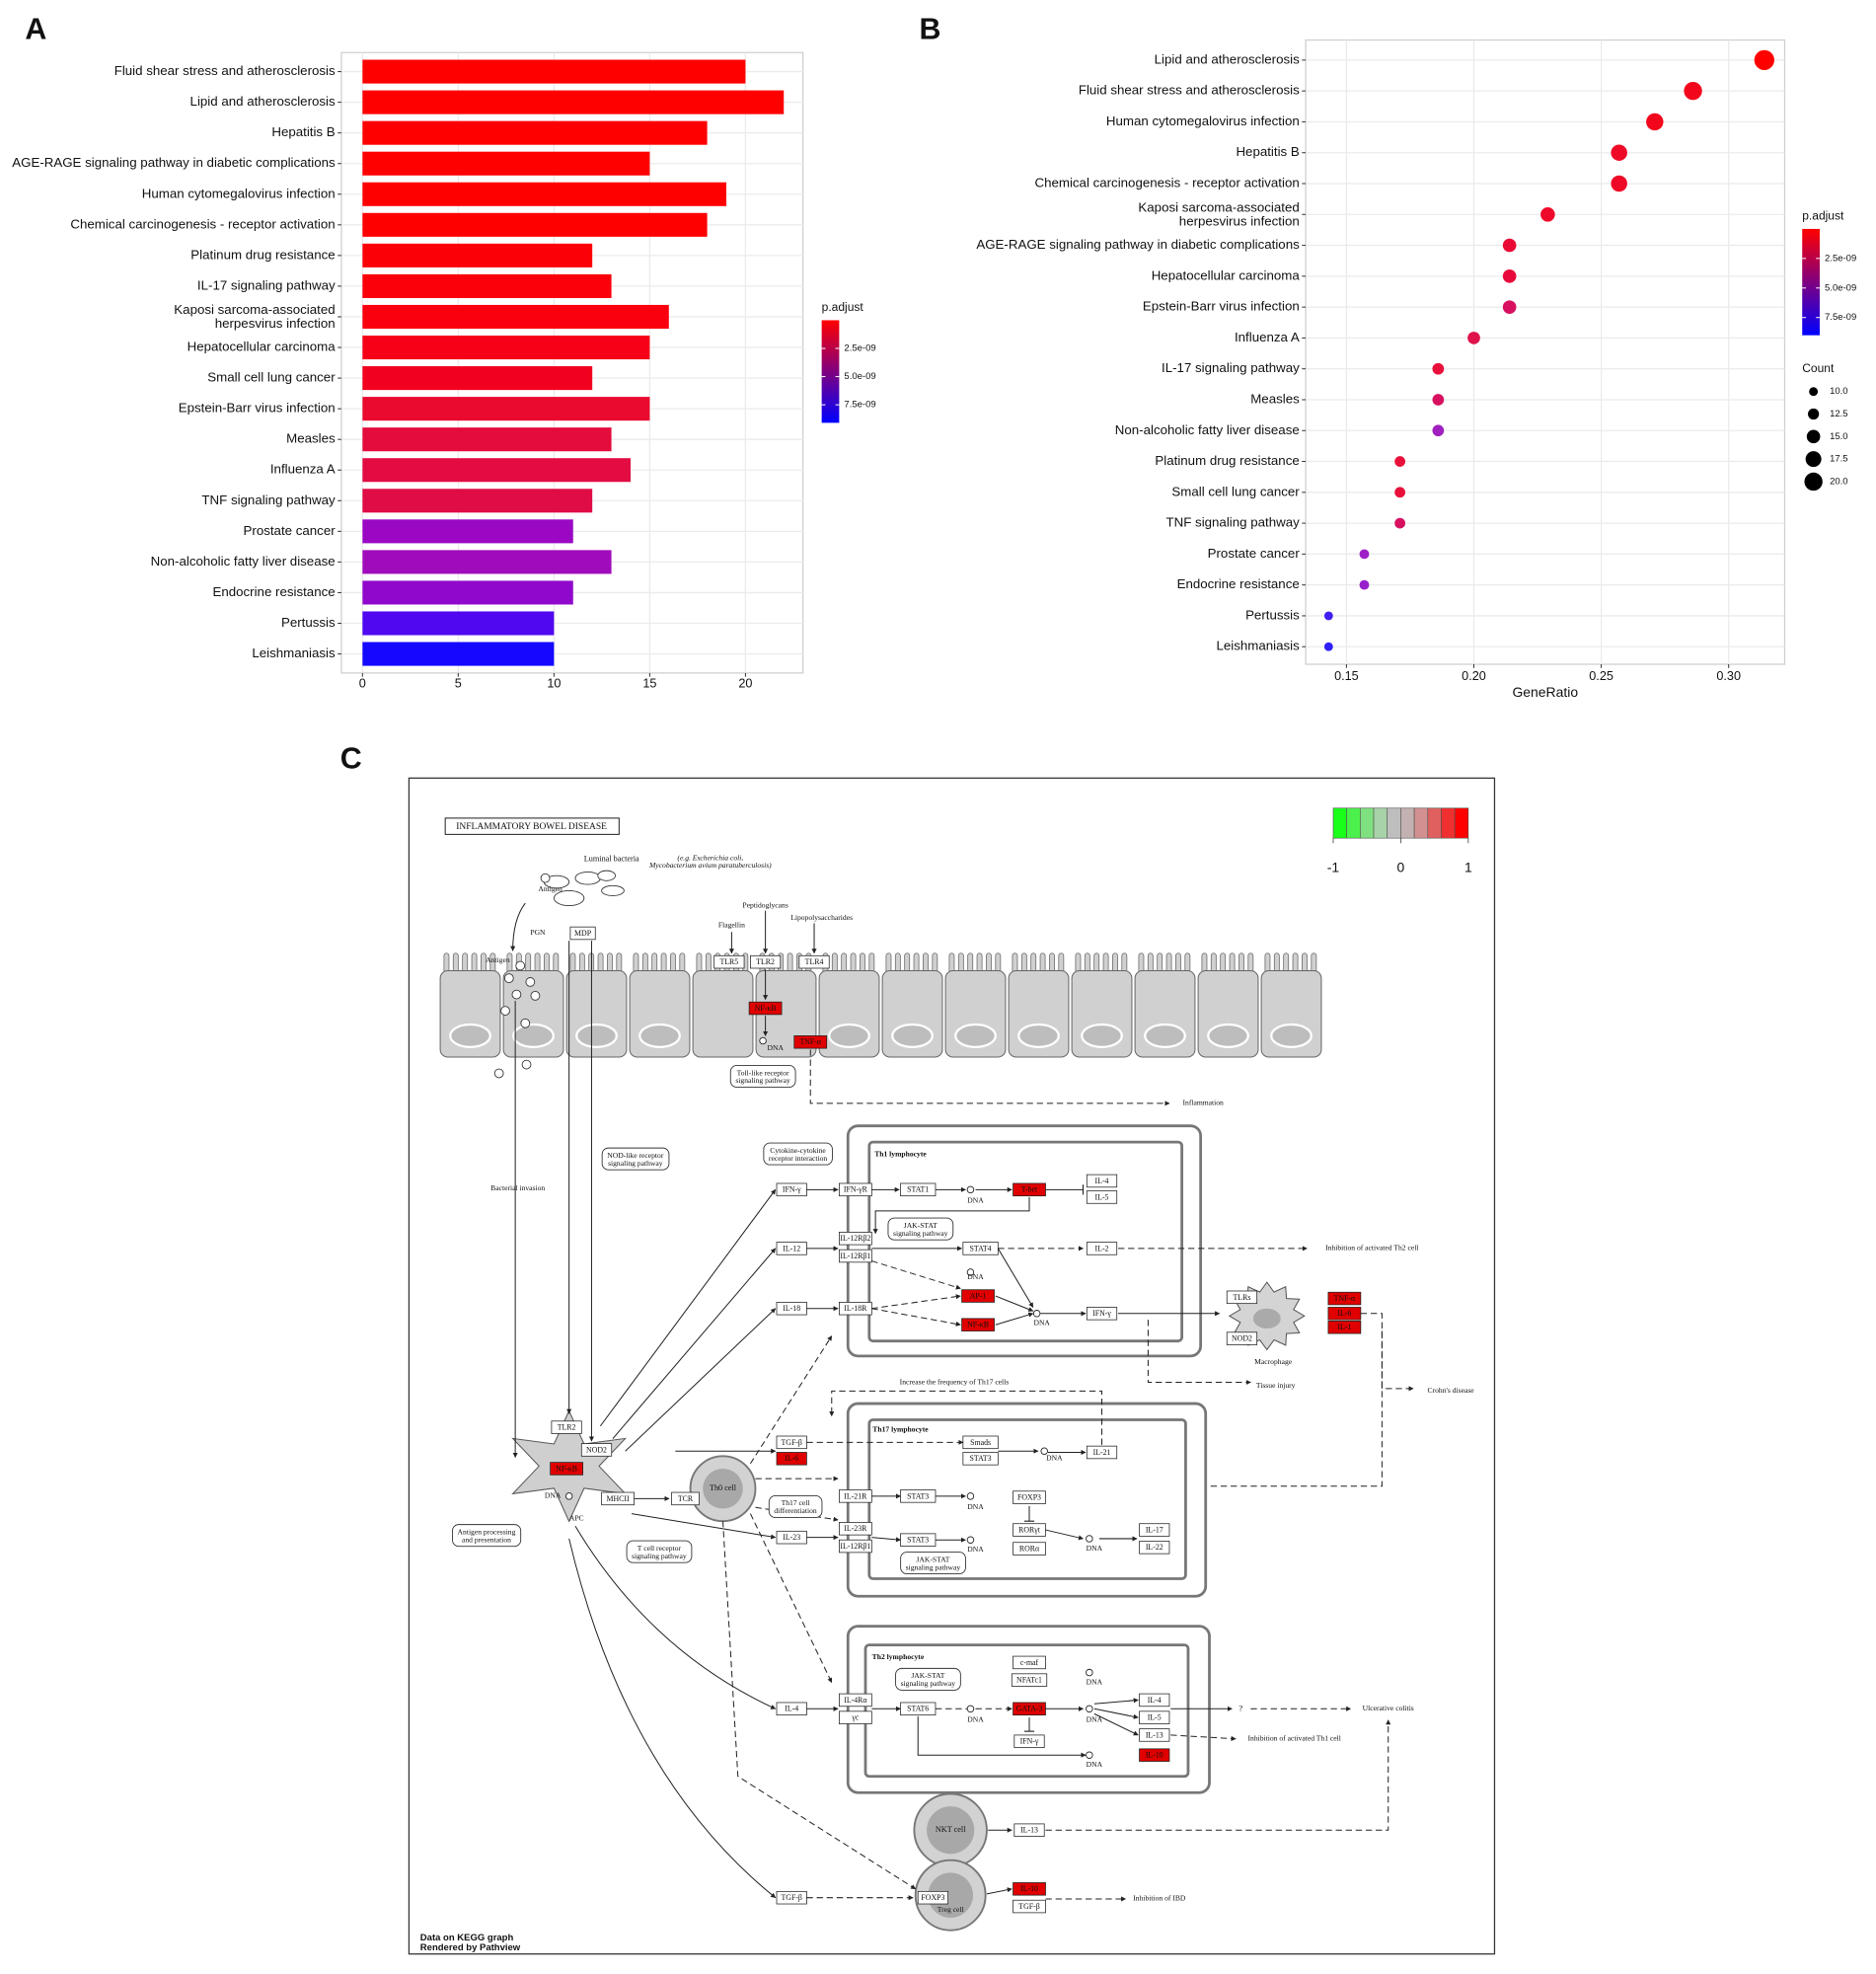 This screenshot has width=1876, height=1974. What do you see at coordinates (856, 1190) in the screenshot?
I see `gene-label: IFN-γR` at bounding box center [856, 1190].